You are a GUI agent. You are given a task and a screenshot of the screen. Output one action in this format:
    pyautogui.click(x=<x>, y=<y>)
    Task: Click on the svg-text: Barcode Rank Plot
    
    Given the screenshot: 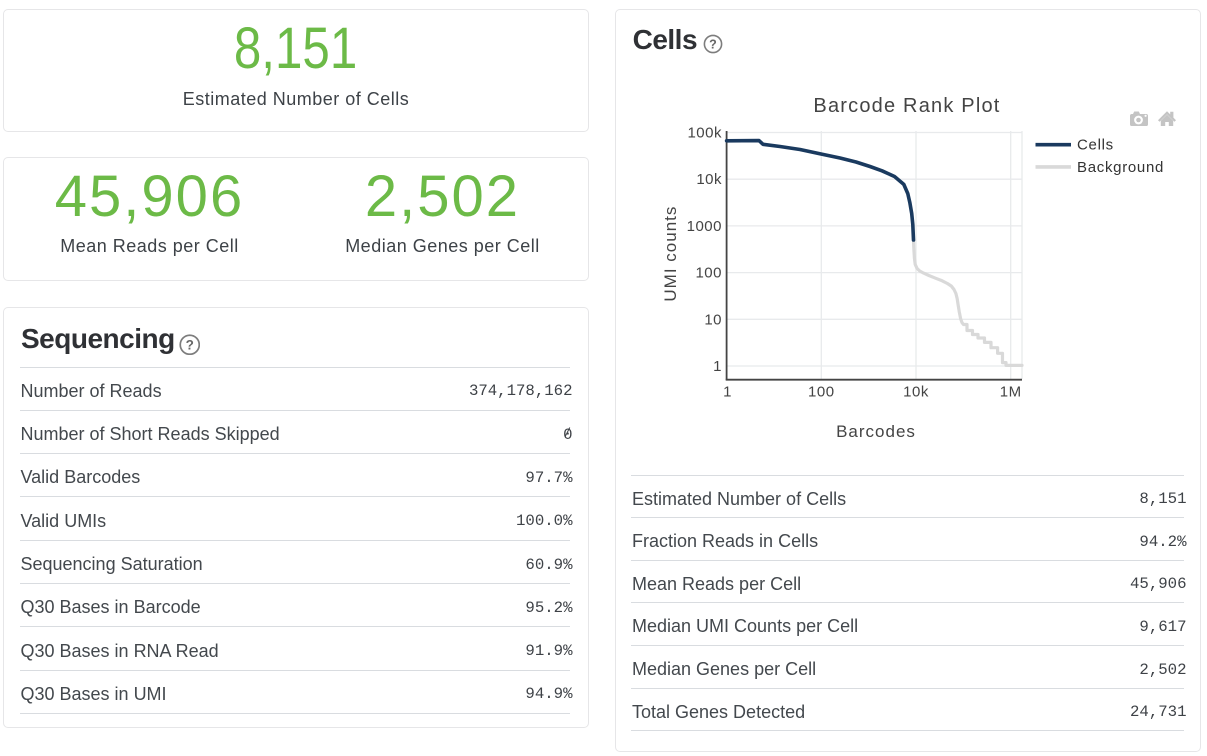 What is the action you would take?
    pyautogui.click(x=906, y=106)
    